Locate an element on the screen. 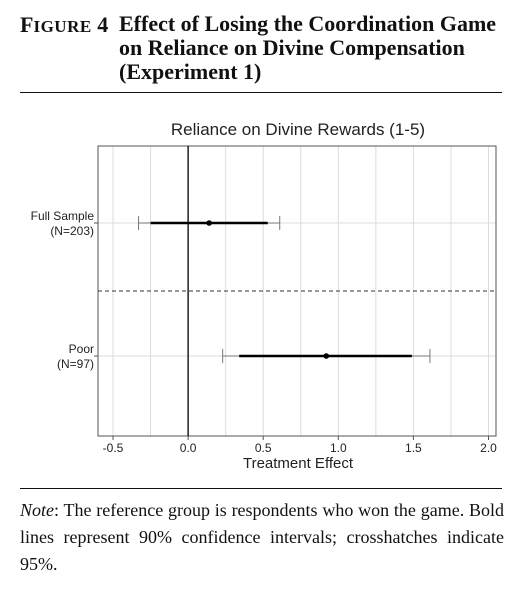 Image resolution: width=524 pixels, height=590 pixels. figure-label: FIGURE 4 is located at coordinates (64, 25).